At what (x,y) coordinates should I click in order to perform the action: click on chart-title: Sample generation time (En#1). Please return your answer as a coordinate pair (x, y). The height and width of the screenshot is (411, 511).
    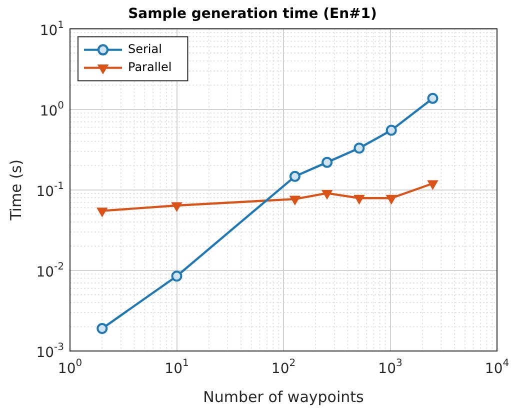
    Looking at the image, I should click on (252, 14).